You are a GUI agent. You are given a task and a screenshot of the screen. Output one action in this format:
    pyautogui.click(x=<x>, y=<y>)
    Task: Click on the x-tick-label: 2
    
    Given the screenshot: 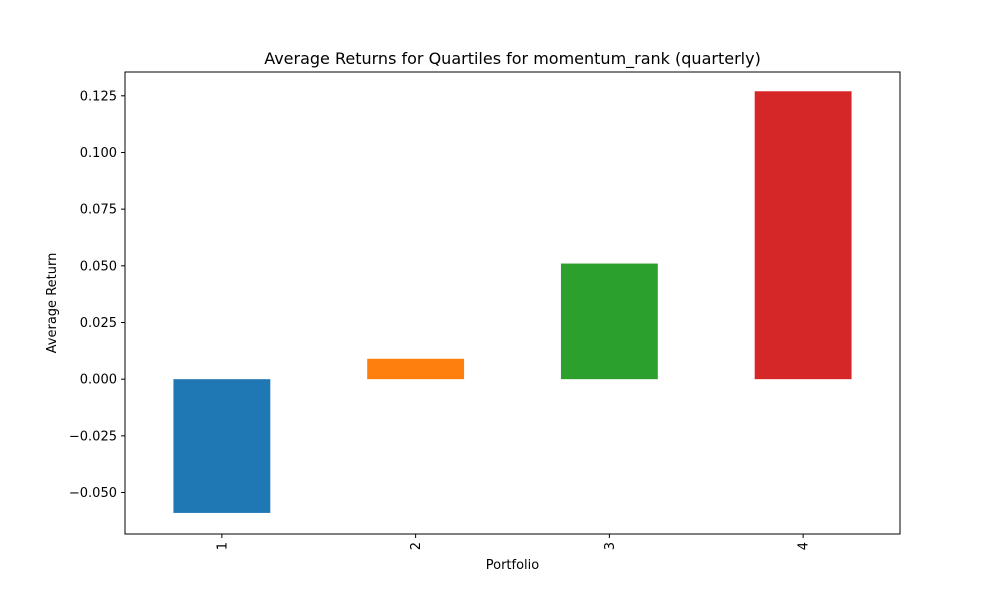 What is the action you would take?
    pyautogui.click(x=416, y=546)
    